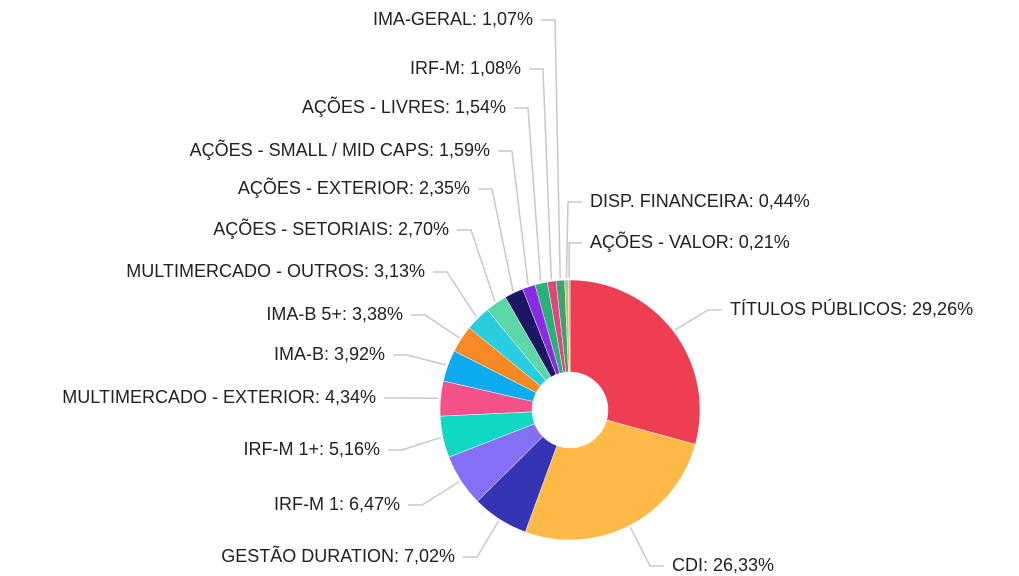 The width and height of the screenshot is (1019, 576). Describe the element at coordinates (851, 308) in the screenshot. I see `data-label: TÍTULOS PÚBLICOS: 29,26%` at that location.